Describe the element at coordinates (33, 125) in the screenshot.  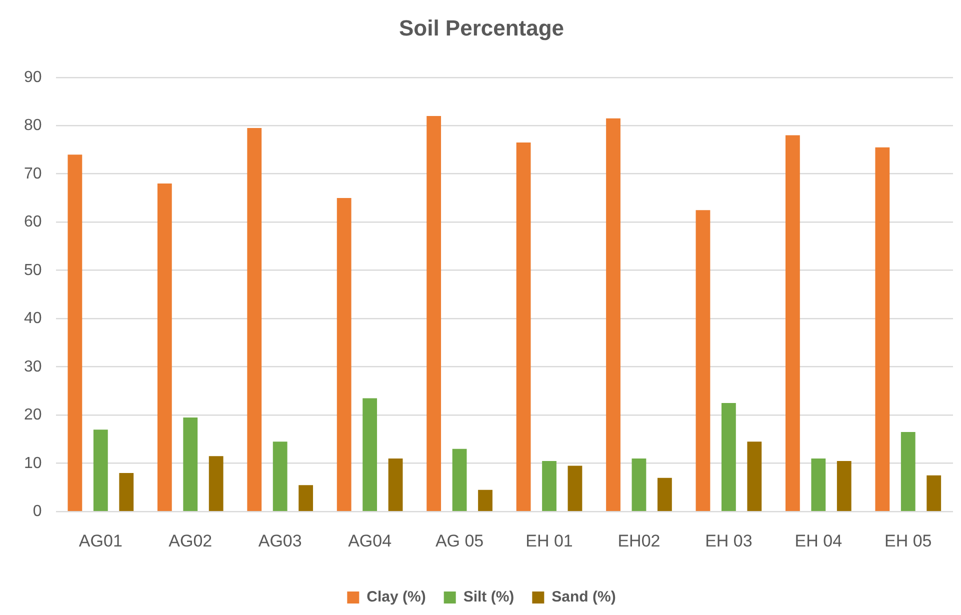
I see `y-tick-label: 80` at that location.